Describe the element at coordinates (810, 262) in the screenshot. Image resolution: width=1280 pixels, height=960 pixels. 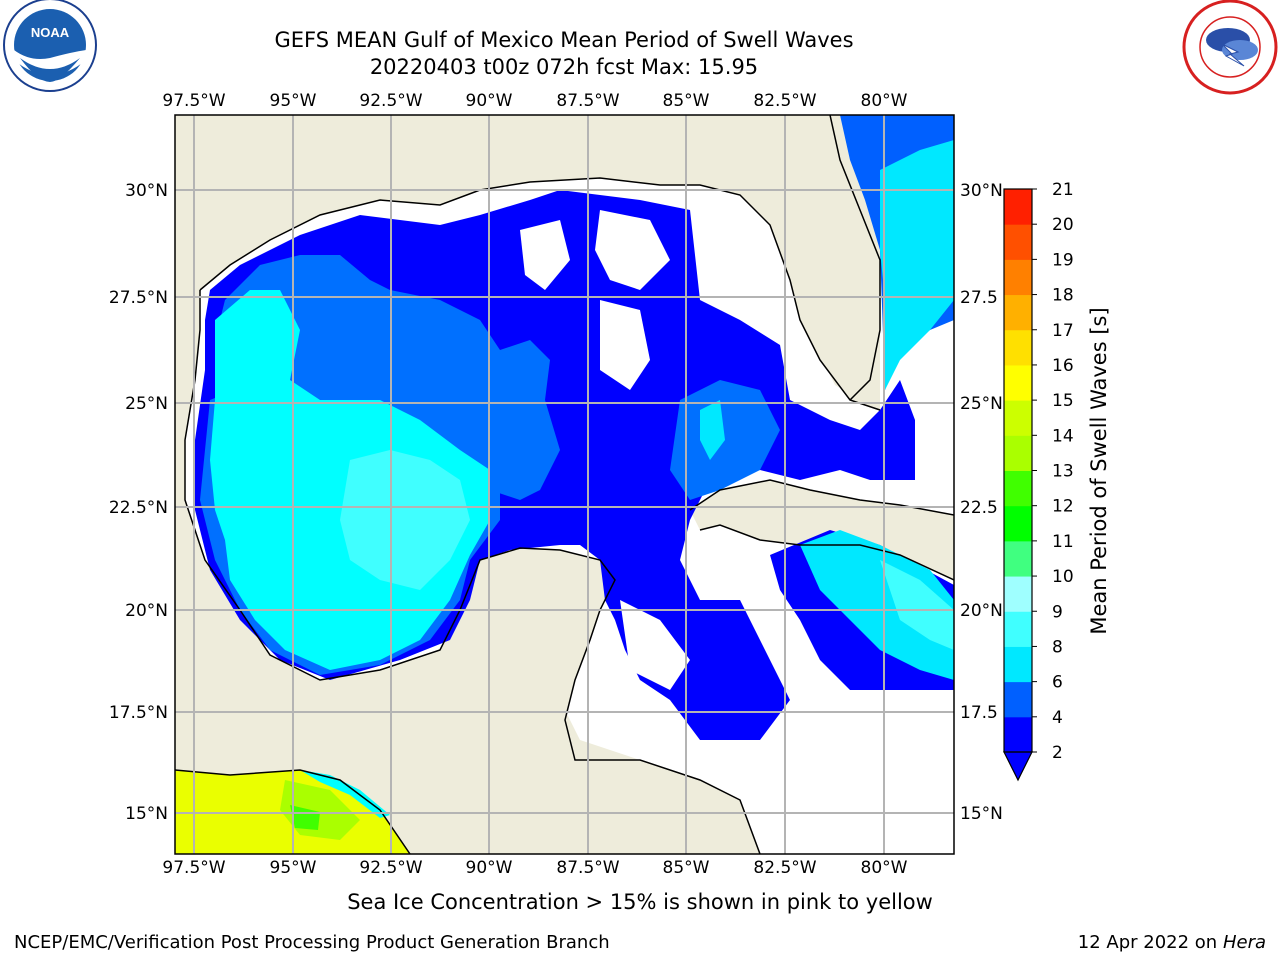
I see `florida-land` at that location.